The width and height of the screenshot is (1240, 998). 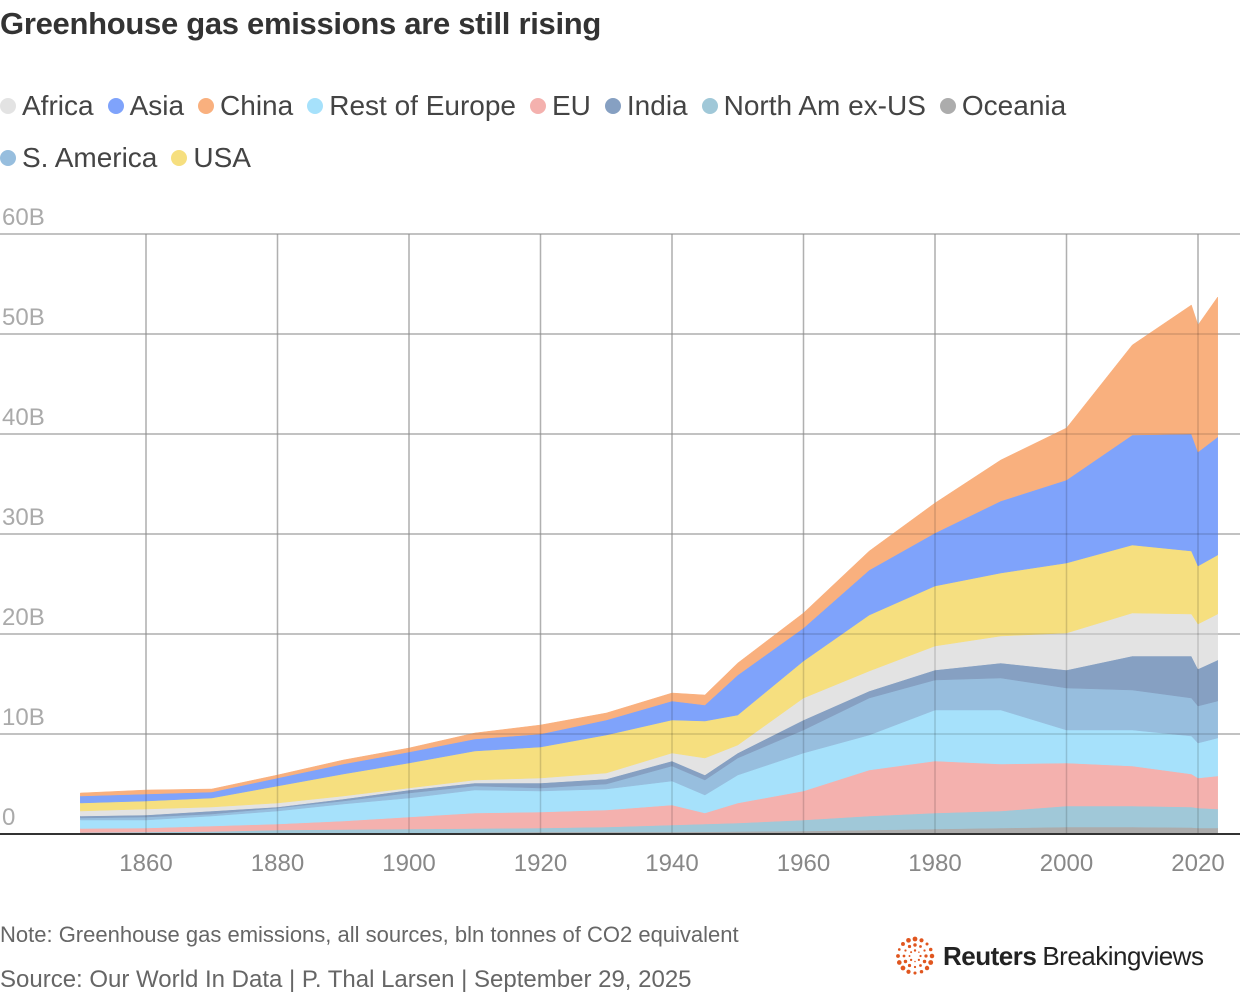 What do you see at coordinates (803, 863) in the screenshot?
I see `x-tick-label: 1960` at bounding box center [803, 863].